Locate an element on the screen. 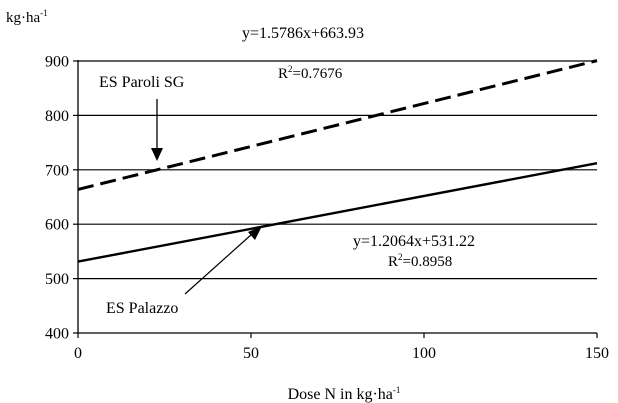 The width and height of the screenshot is (618, 403). x-axis-label: Dose N in kg·ha-1 is located at coordinates (344, 394).